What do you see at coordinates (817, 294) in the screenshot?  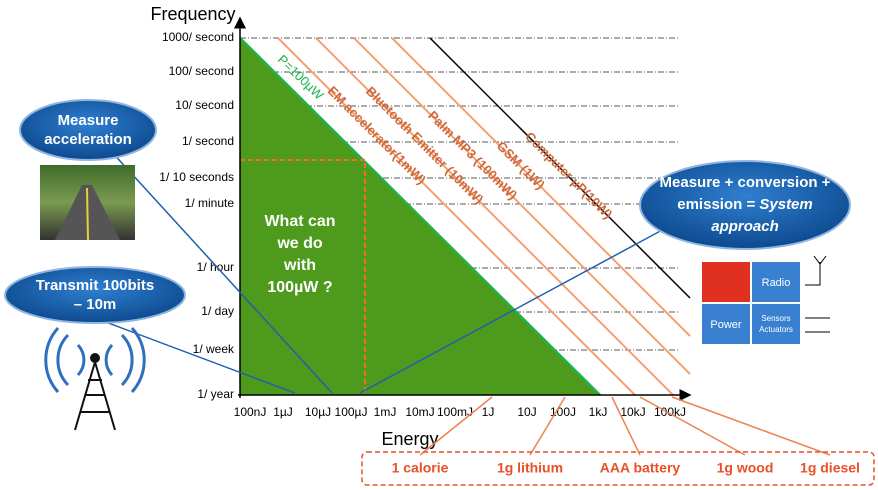 I see `block-icons` at bounding box center [817, 294].